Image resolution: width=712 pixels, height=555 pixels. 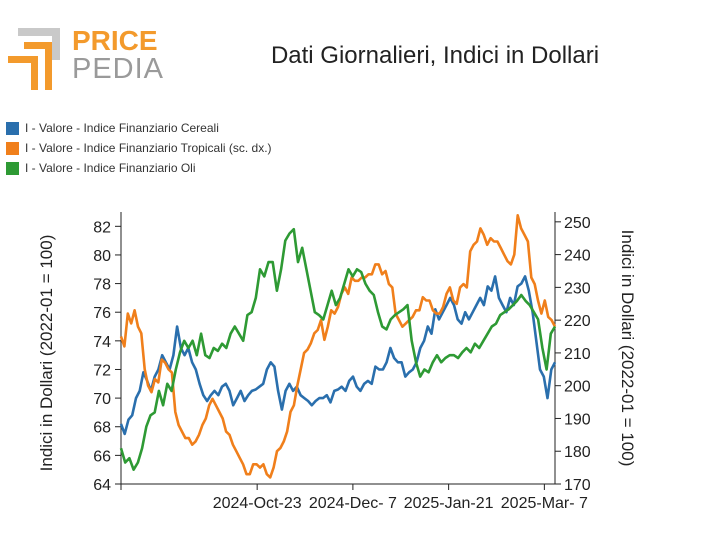 What do you see at coordinates (577, 419) in the screenshot?
I see `y-tick-label-right: 190` at bounding box center [577, 419].